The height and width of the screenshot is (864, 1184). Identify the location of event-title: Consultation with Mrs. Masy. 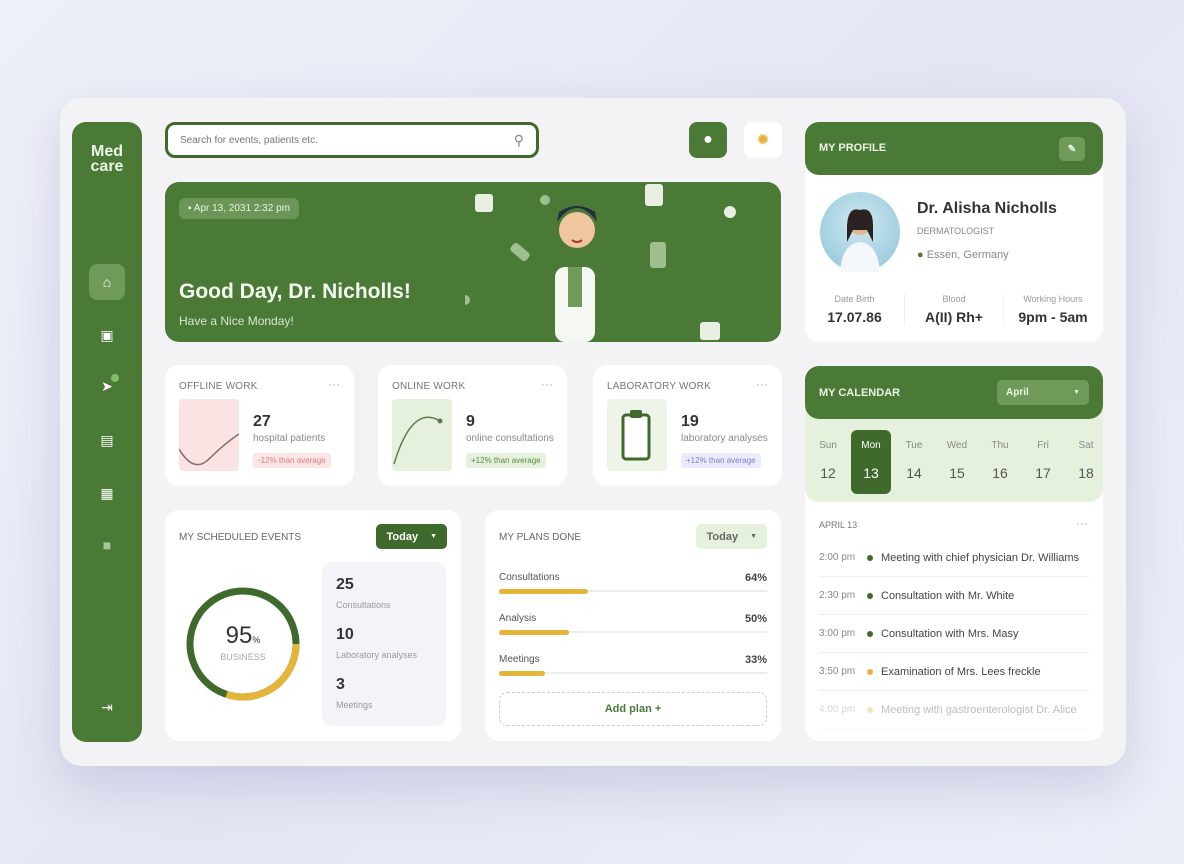
(950, 633).